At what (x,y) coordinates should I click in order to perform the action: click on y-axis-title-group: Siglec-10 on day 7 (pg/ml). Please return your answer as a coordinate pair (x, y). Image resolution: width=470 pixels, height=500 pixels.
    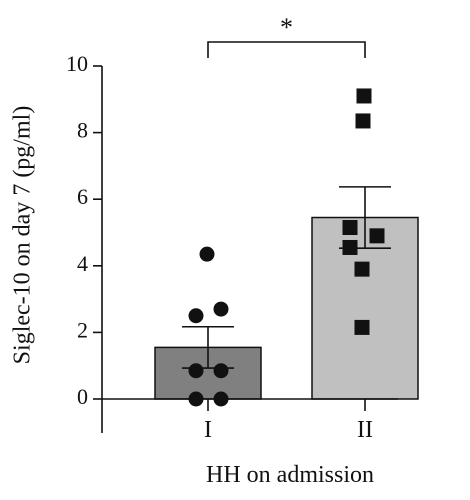
    Looking at the image, I should click on (23, 235).